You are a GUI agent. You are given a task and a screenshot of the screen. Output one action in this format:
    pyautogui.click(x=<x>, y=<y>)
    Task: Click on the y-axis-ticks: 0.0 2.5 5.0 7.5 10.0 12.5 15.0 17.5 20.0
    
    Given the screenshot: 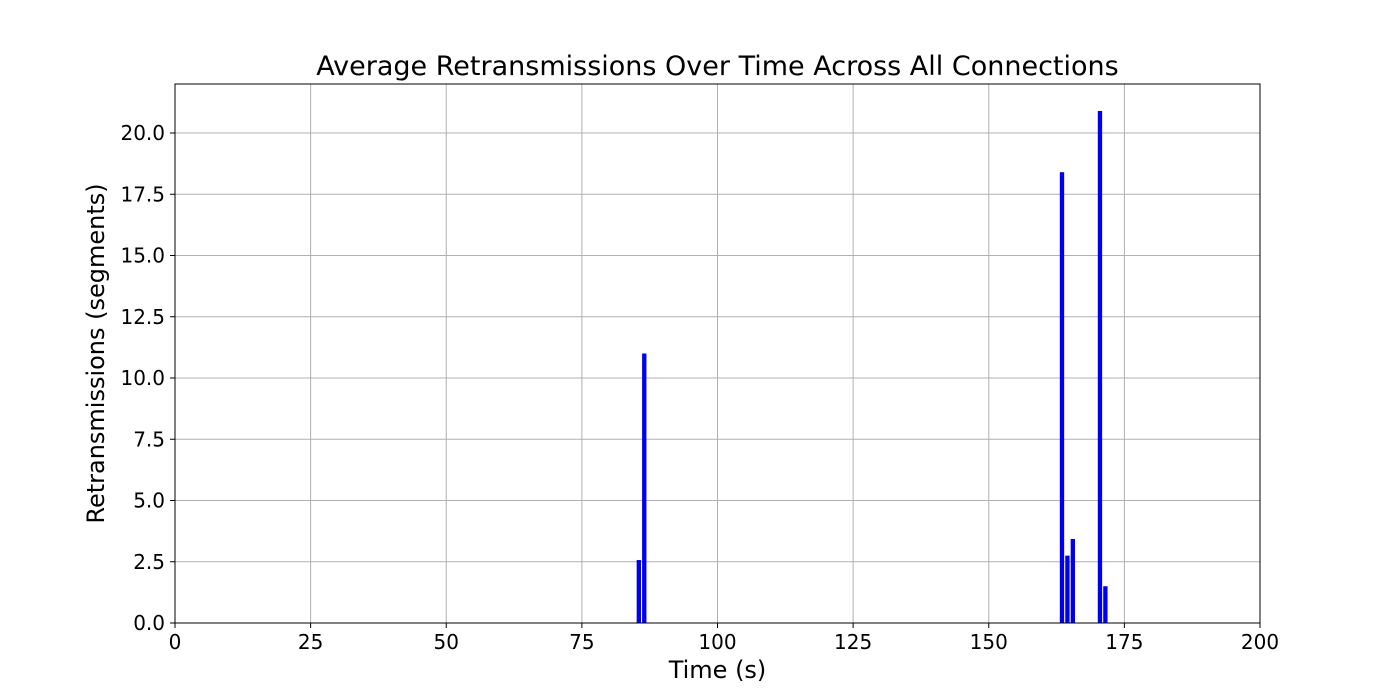 What is the action you would take?
    pyautogui.click(x=147, y=378)
    